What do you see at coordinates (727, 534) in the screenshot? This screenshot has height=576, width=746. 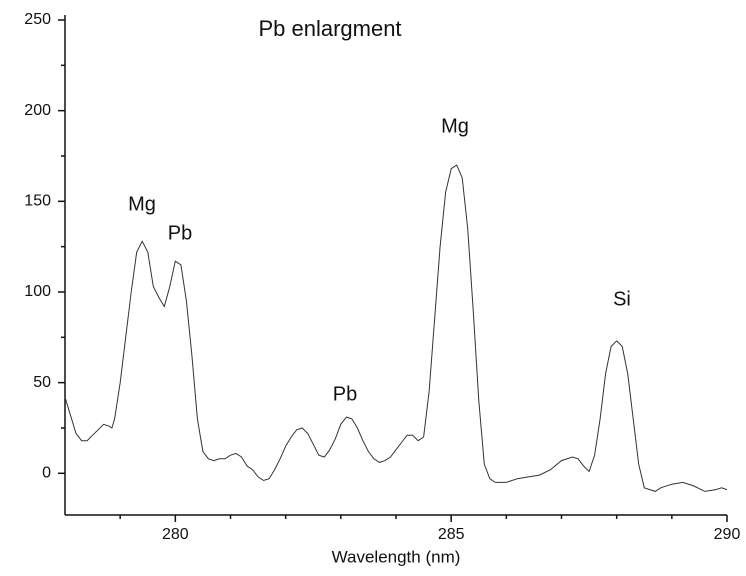 I see `x-tick-label: 290` at bounding box center [727, 534].